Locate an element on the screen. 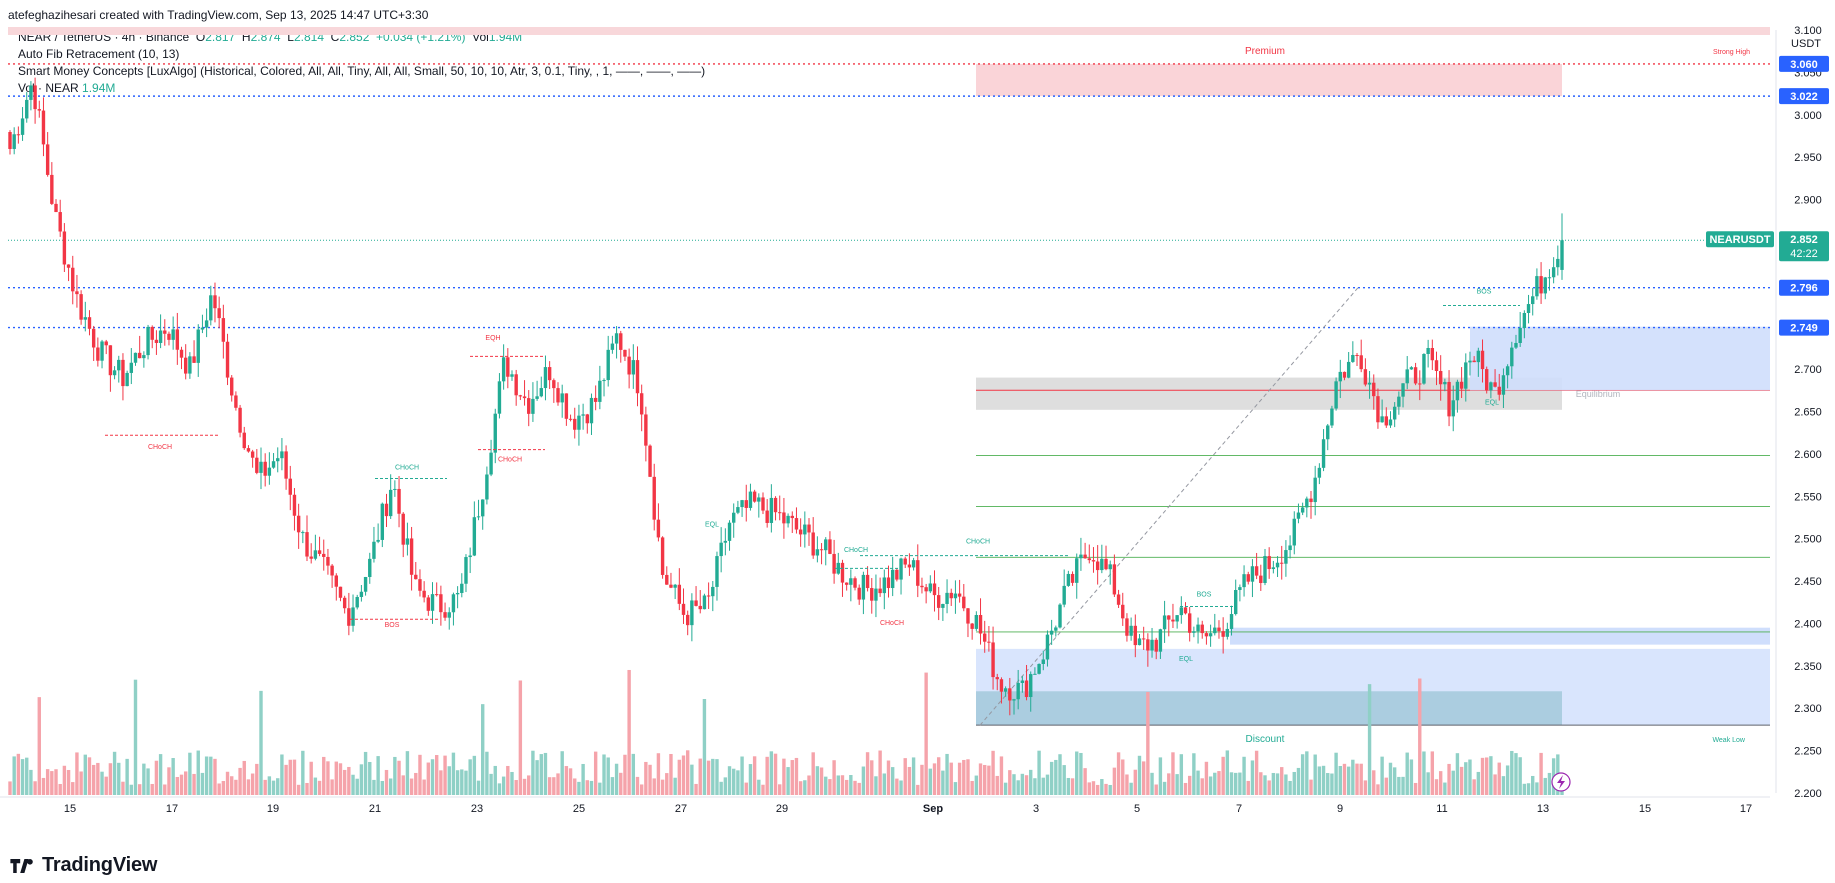  tradingview-logo: TradingView is located at coordinates (83, 865).